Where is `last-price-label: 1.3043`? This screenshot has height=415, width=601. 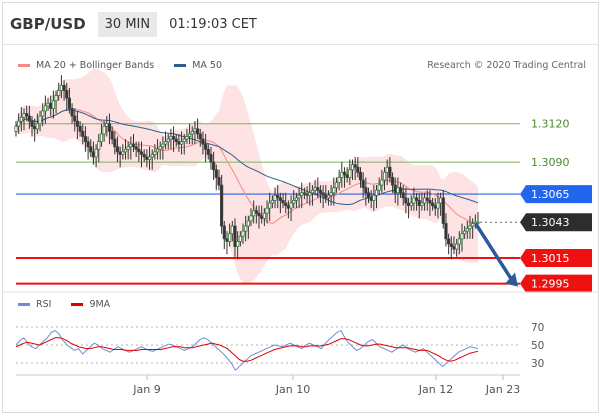
last-price-label: 1.3043 is located at coordinates (550, 222).